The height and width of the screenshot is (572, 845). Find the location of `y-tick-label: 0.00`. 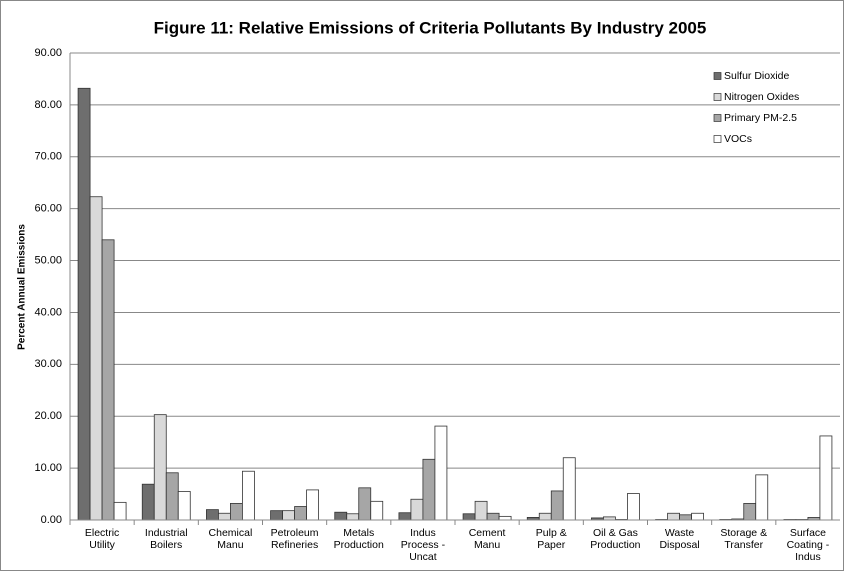

y-tick-label: 0.00 is located at coordinates (51, 520).